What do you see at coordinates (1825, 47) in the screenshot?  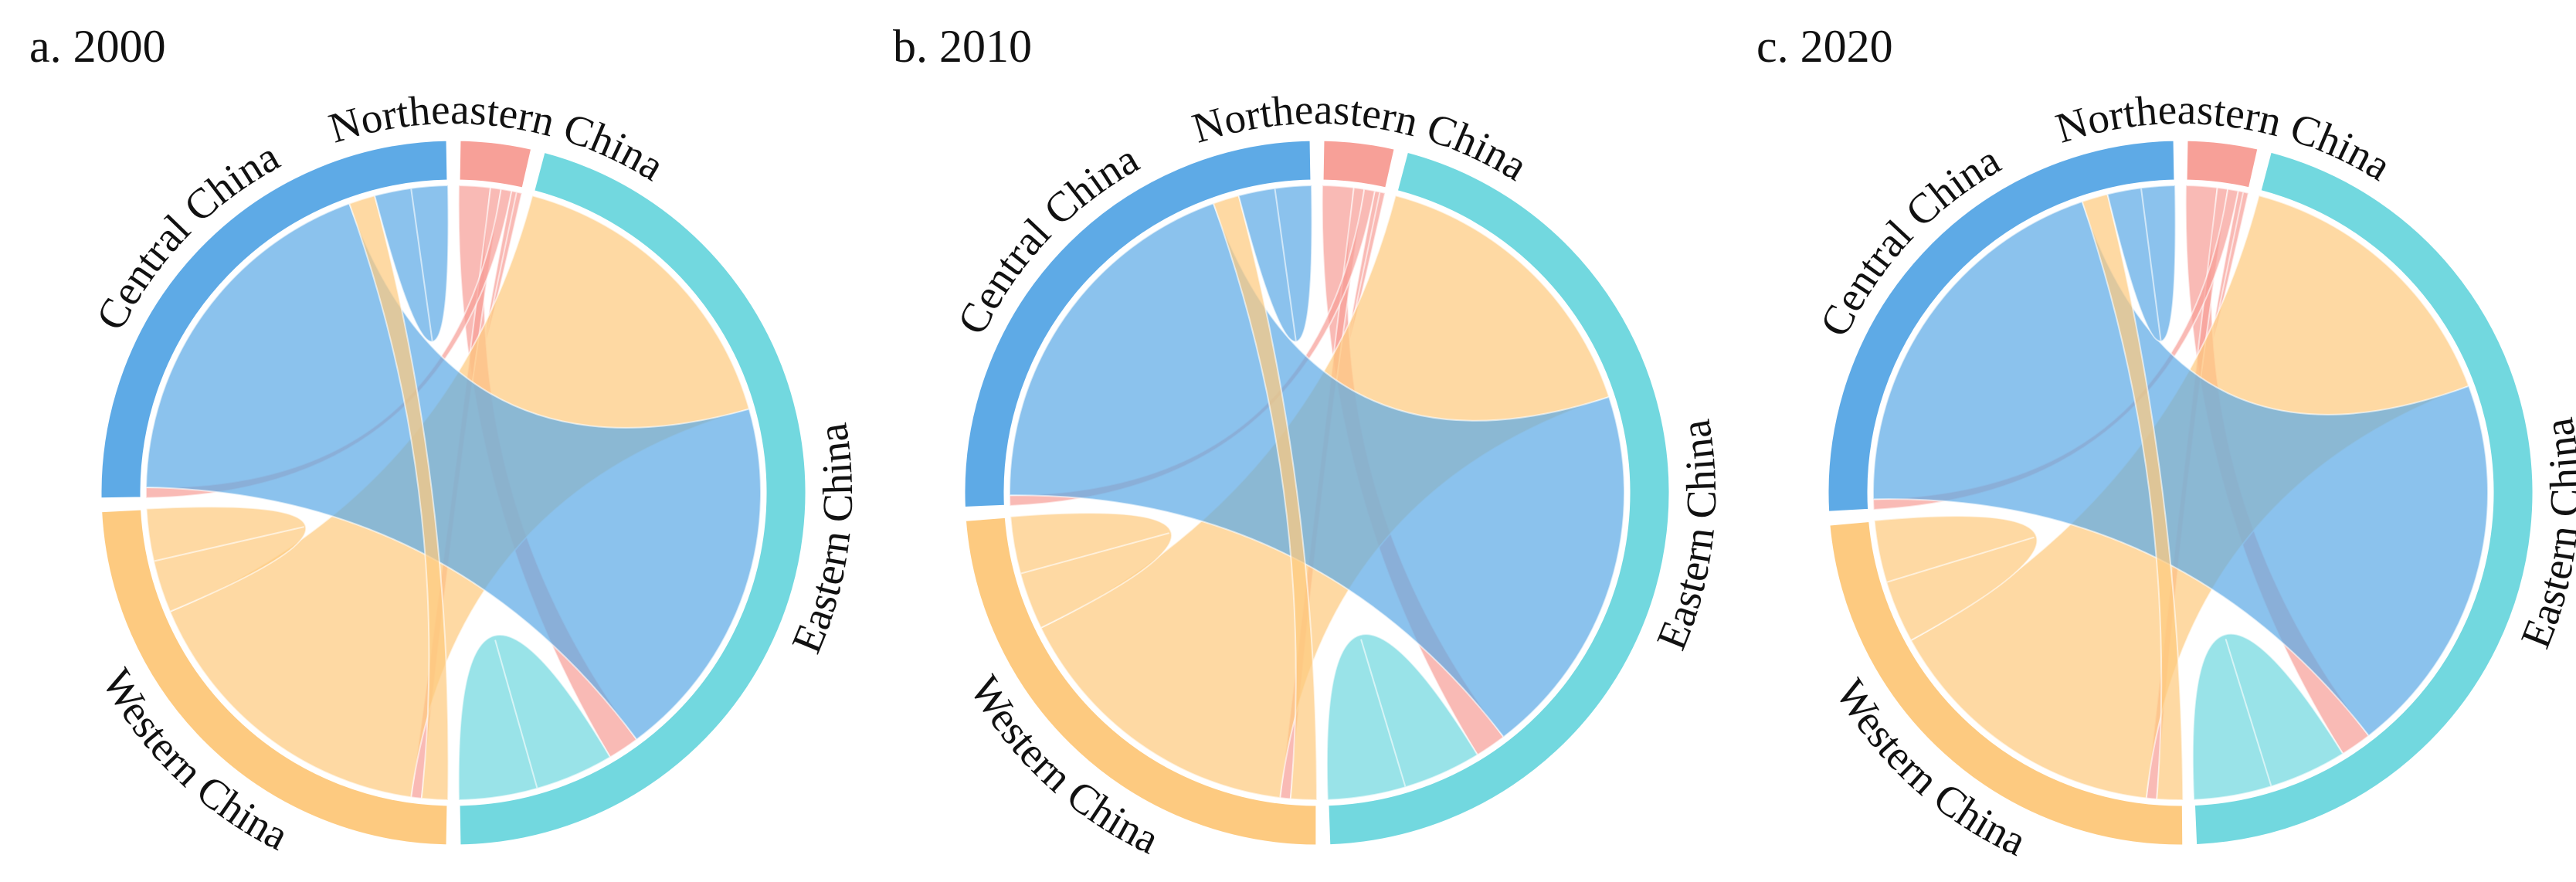 I see `panel-title: c. 2020` at bounding box center [1825, 47].